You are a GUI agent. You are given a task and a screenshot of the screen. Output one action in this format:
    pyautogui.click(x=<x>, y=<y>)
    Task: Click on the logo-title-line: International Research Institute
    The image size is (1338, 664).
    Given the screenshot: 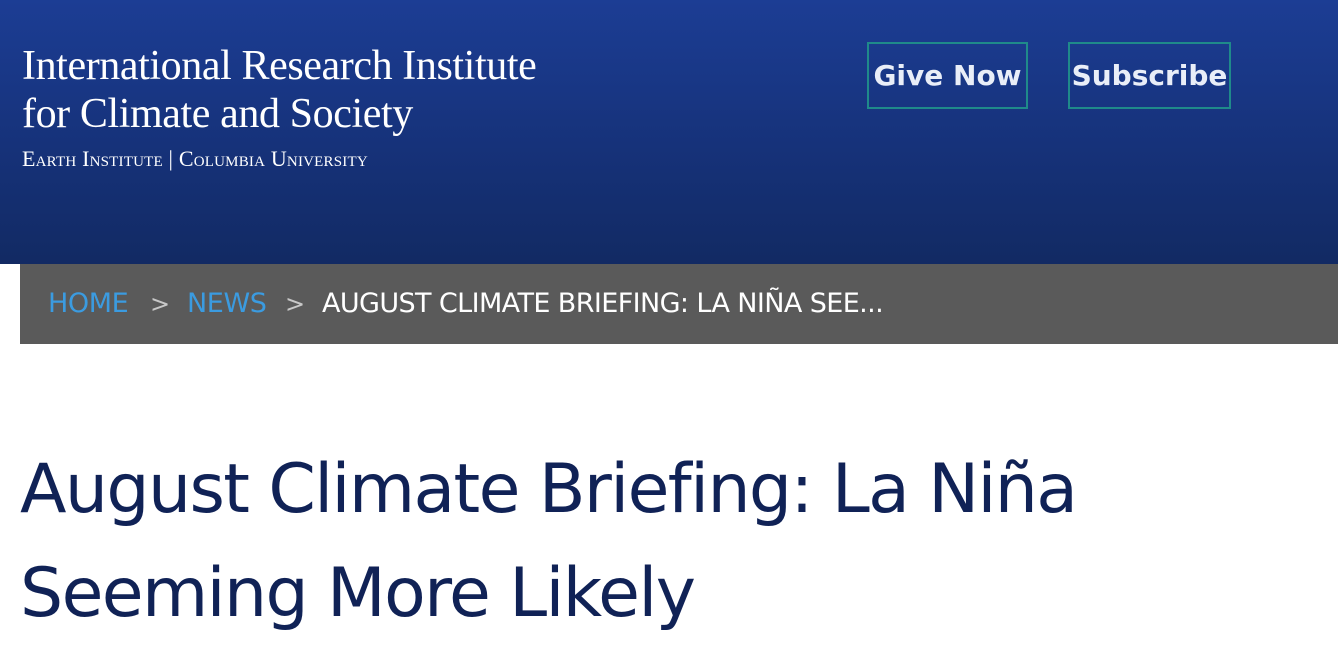 What is the action you would take?
    pyautogui.click(x=279, y=66)
    